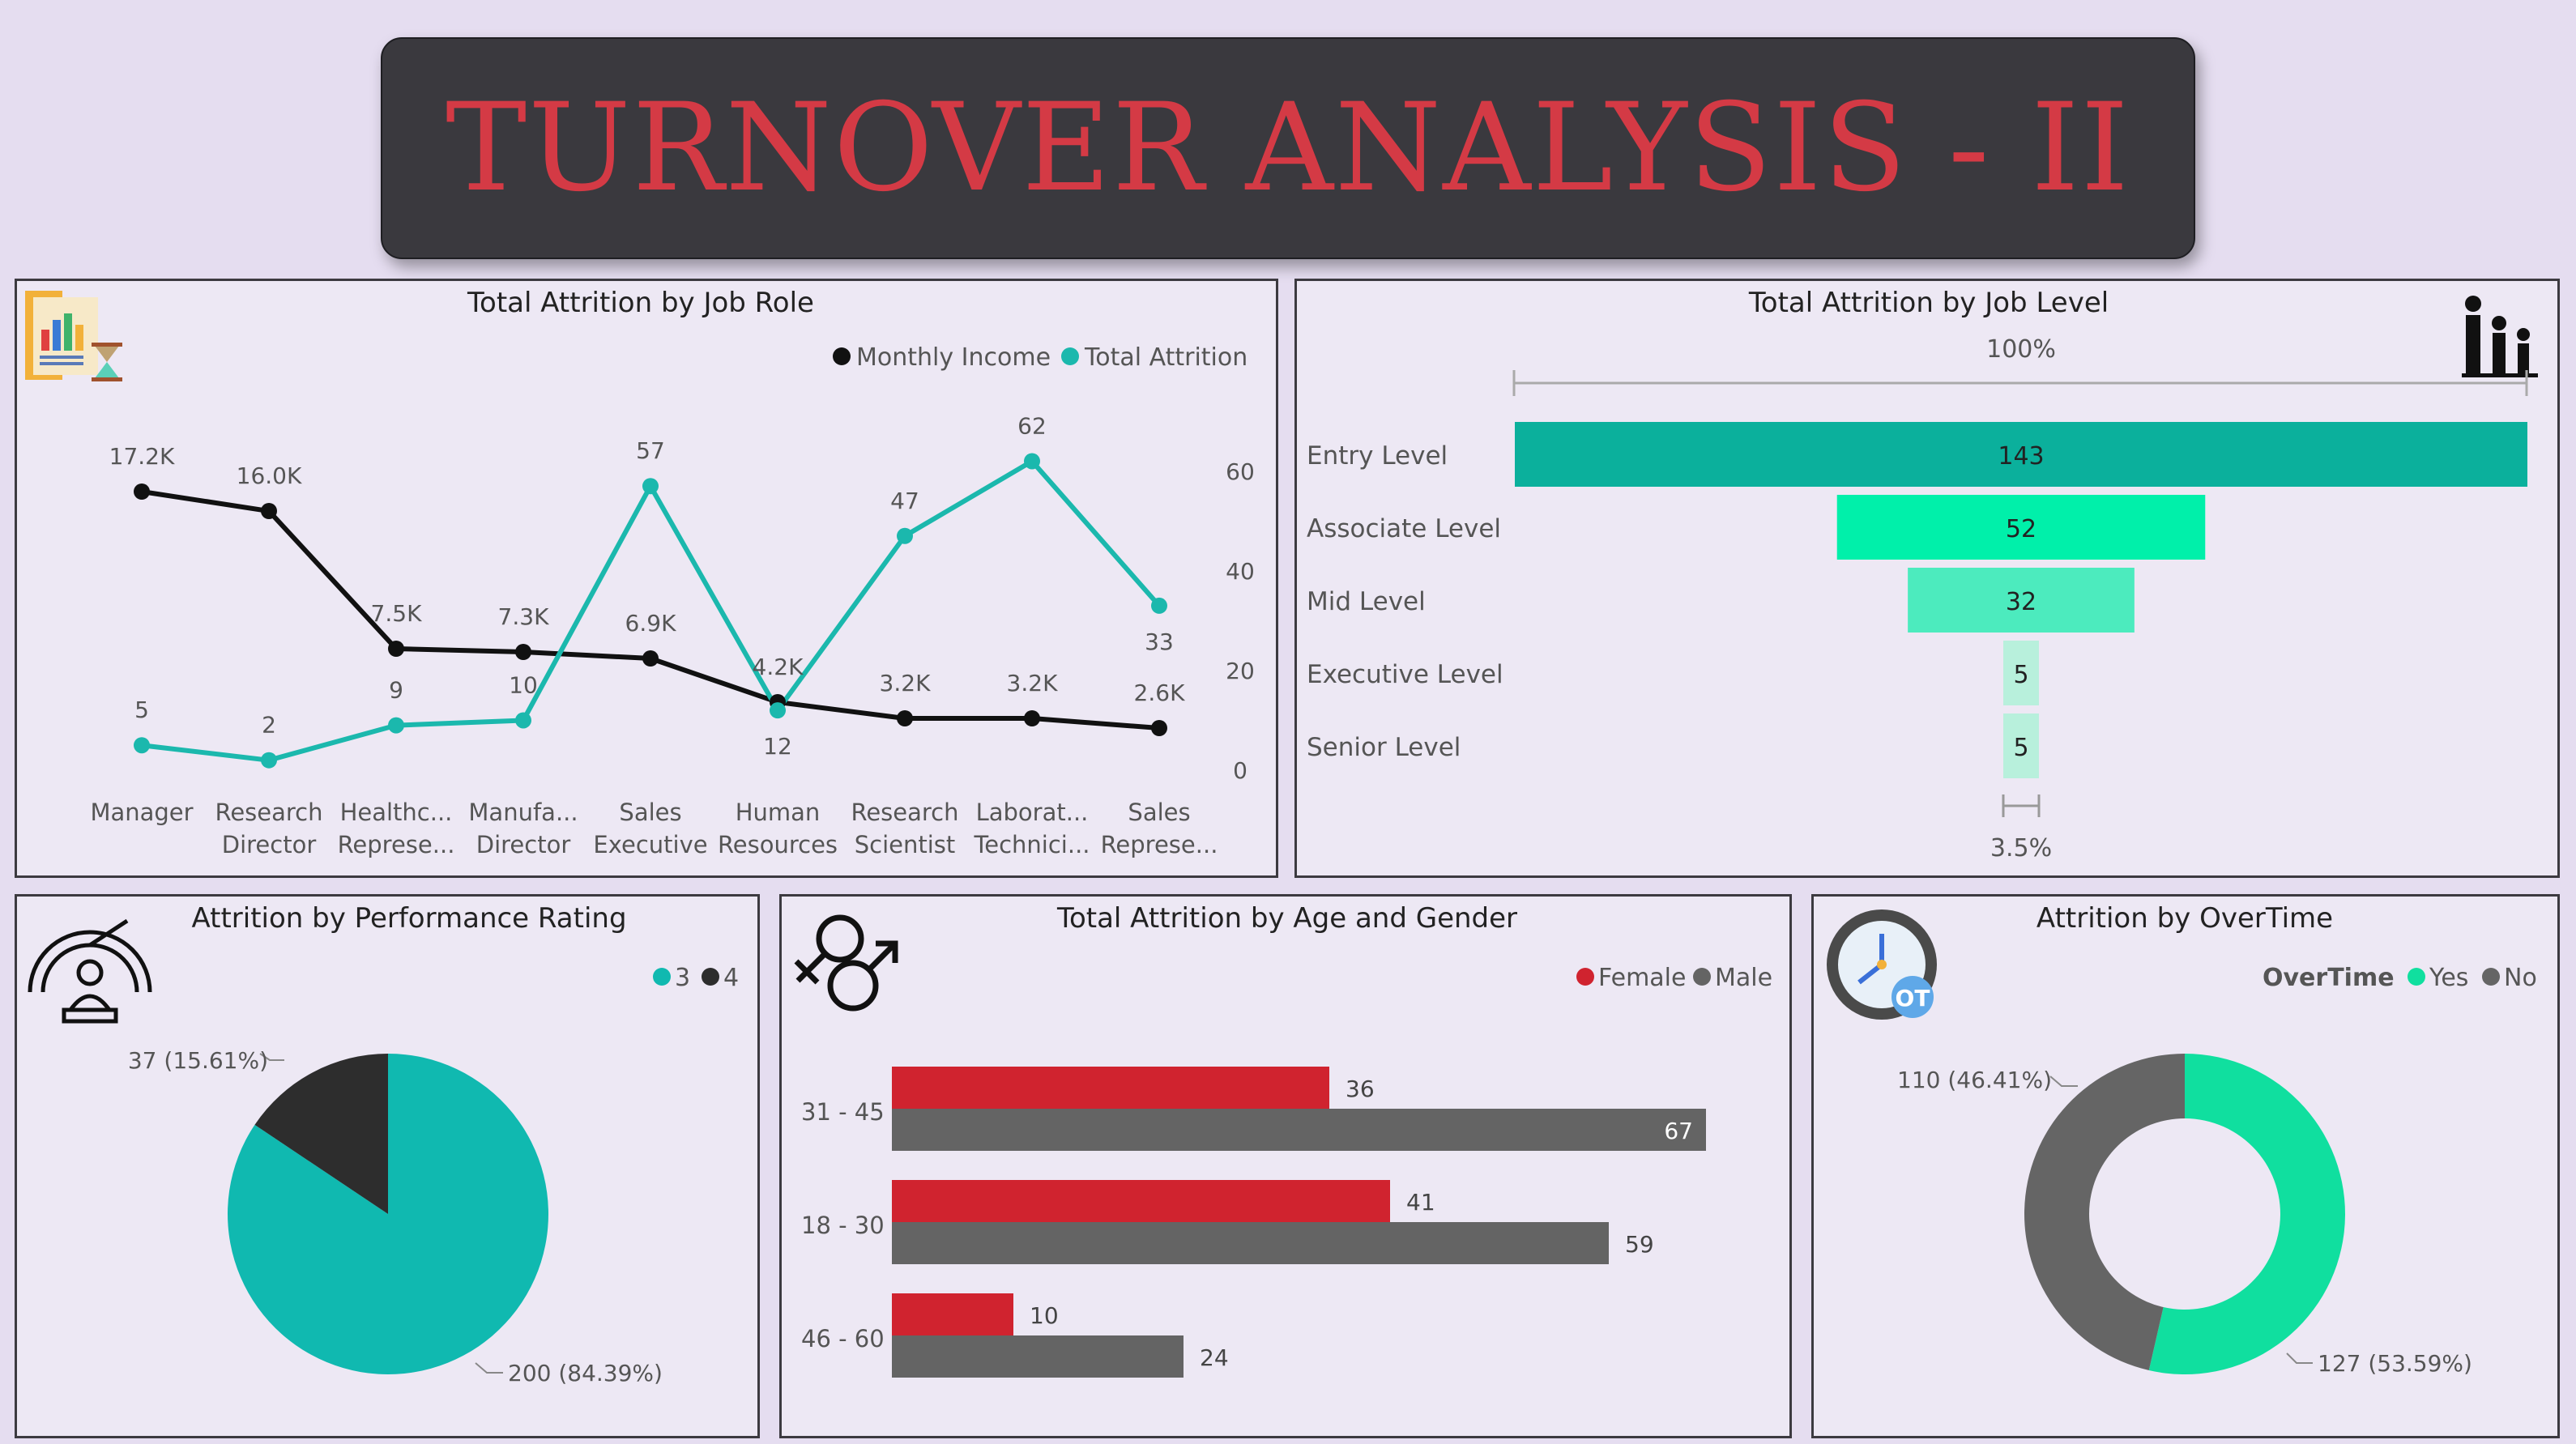 This screenshot has width=2576, height=1444. I want to click on y-axis-tick: 60, so click(1241, 471).